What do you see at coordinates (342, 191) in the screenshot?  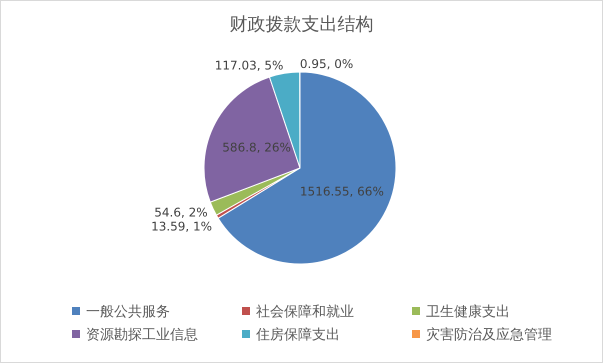 I see `data-label: 1516.55, 66%` at bounding box center [342, 191].